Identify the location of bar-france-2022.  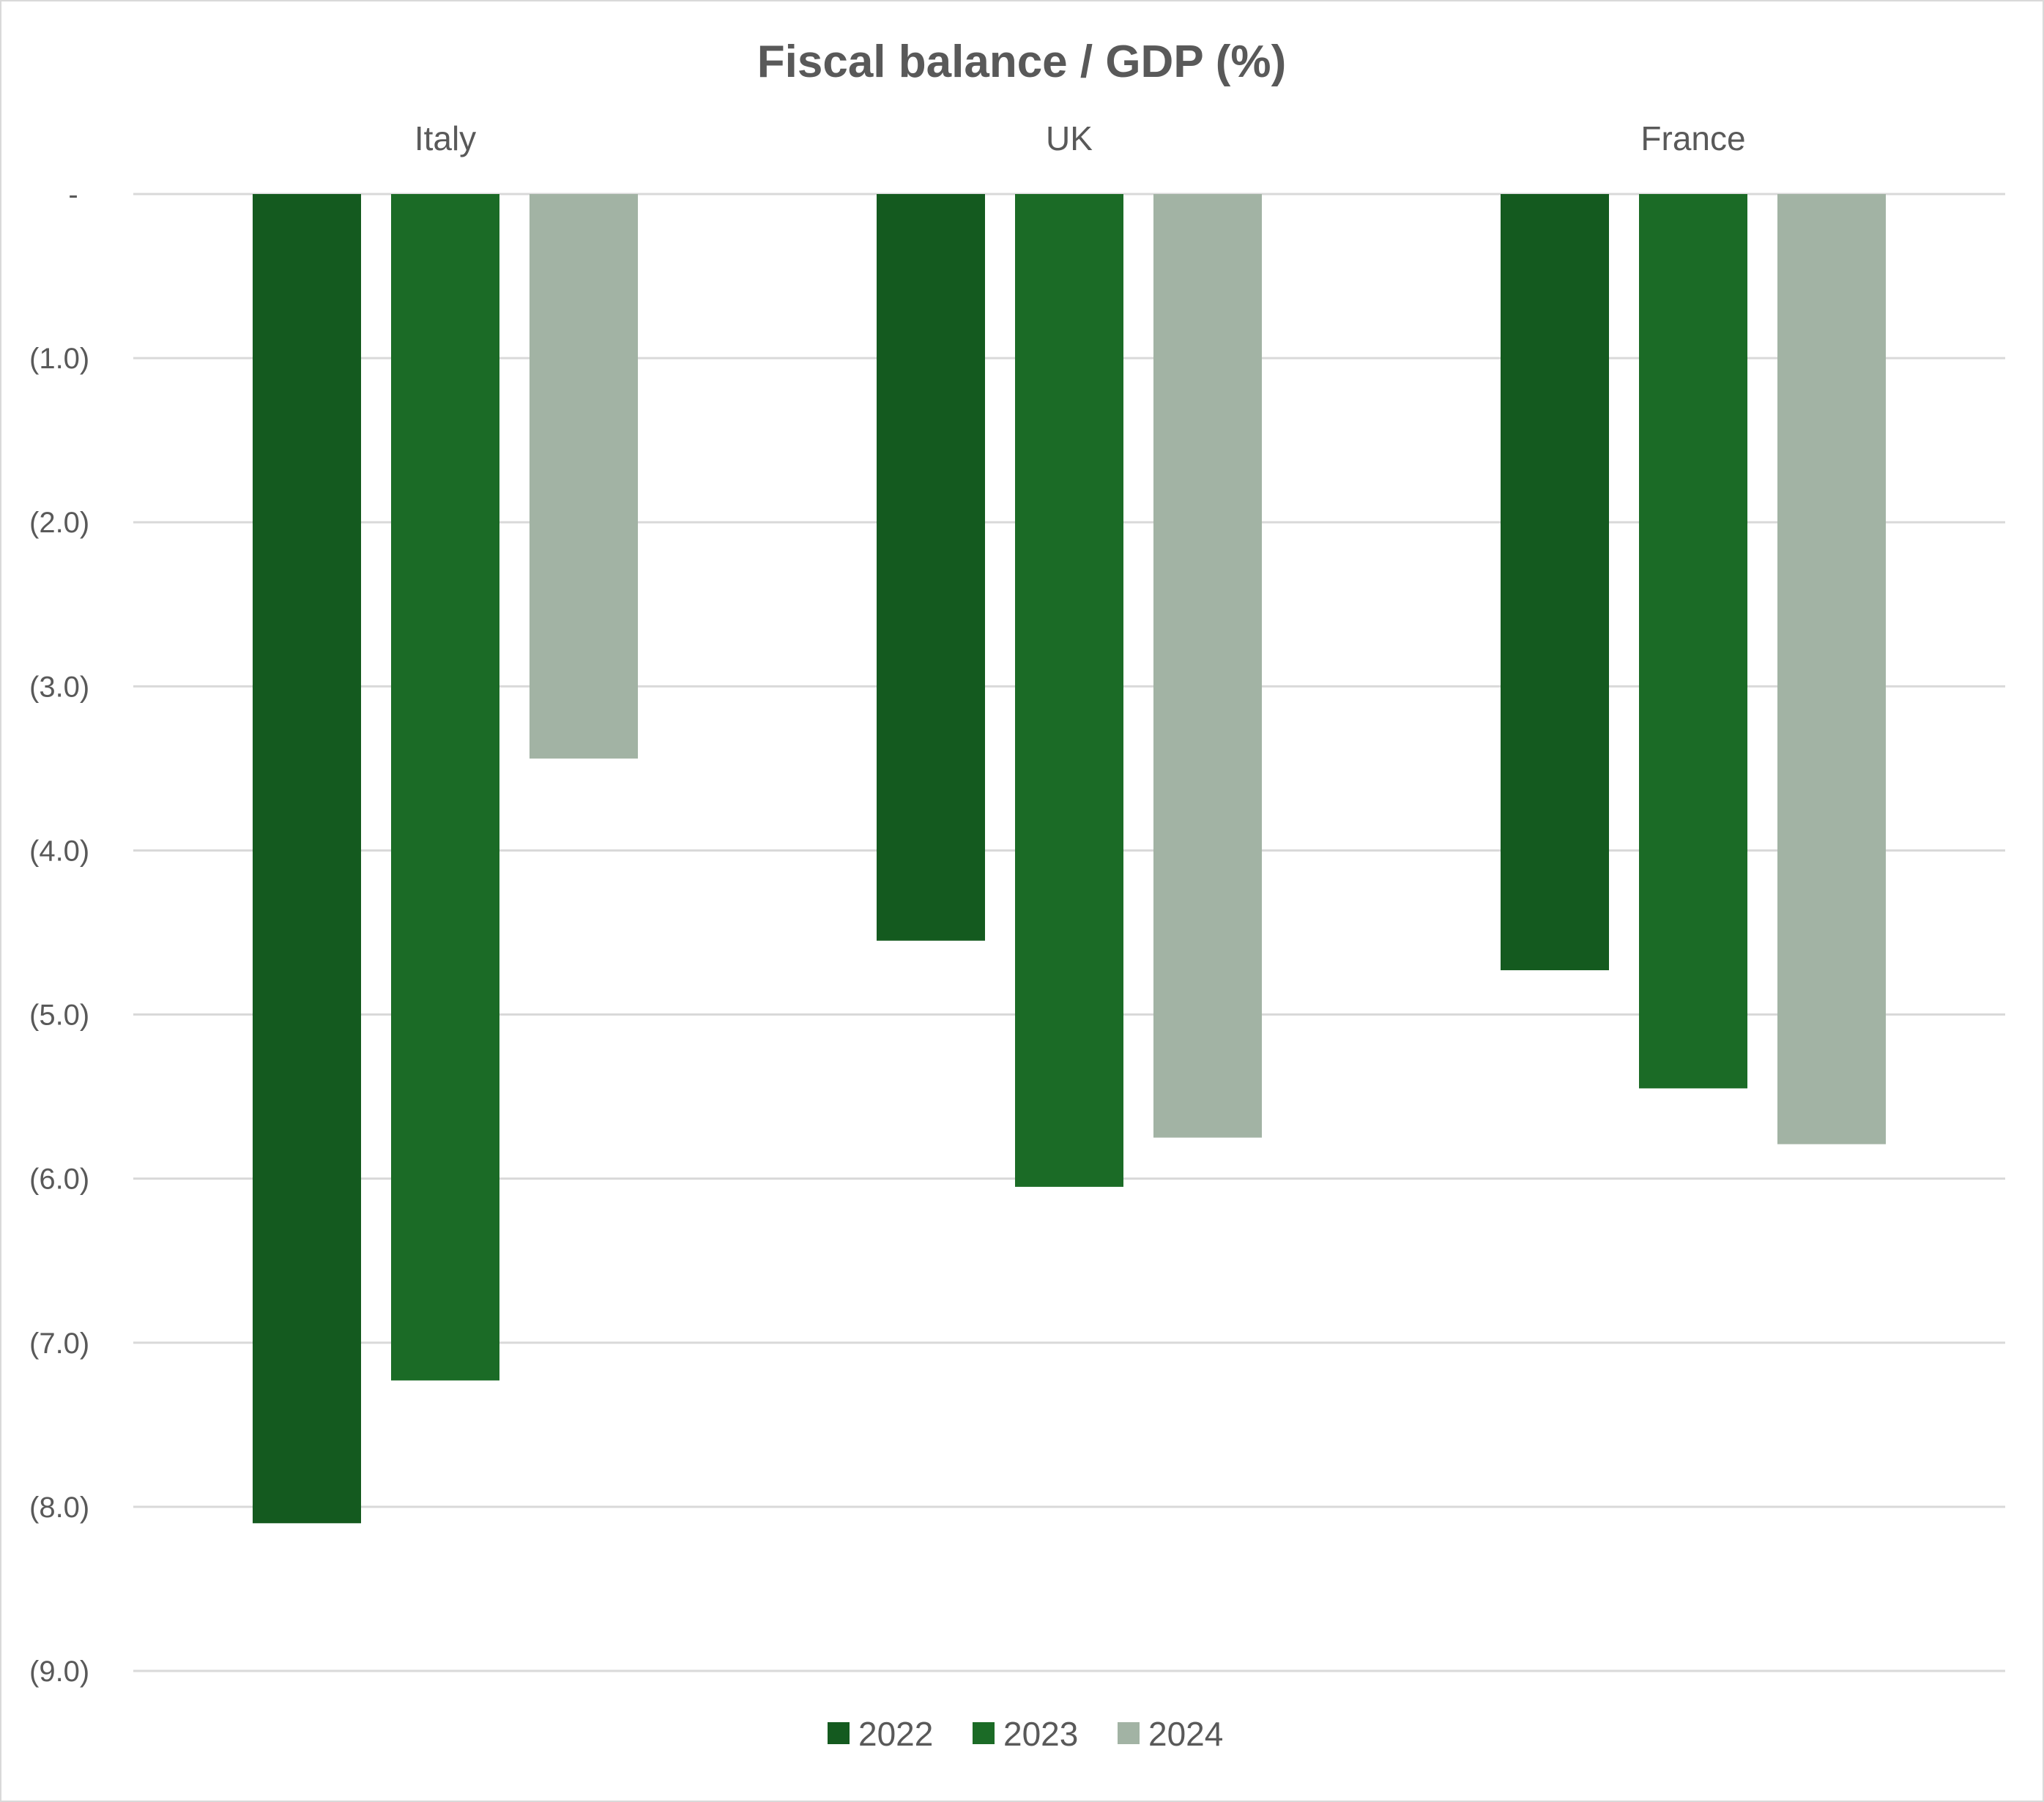
(1555, 582).